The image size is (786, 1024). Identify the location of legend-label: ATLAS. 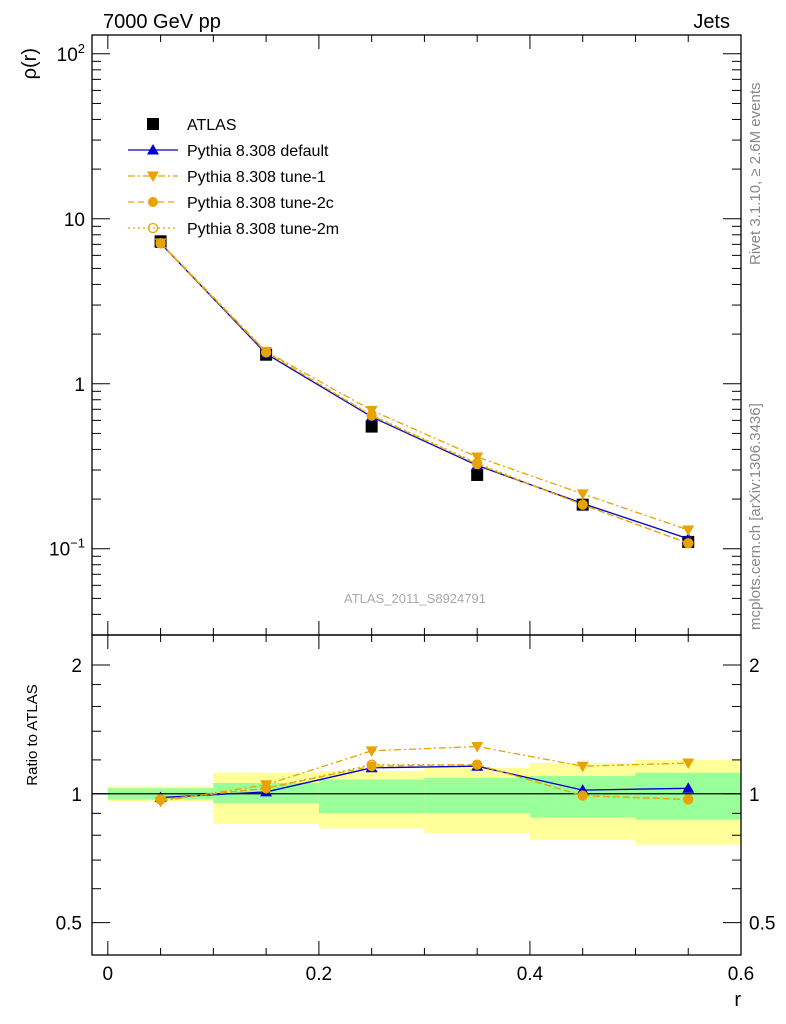
(212, 125).